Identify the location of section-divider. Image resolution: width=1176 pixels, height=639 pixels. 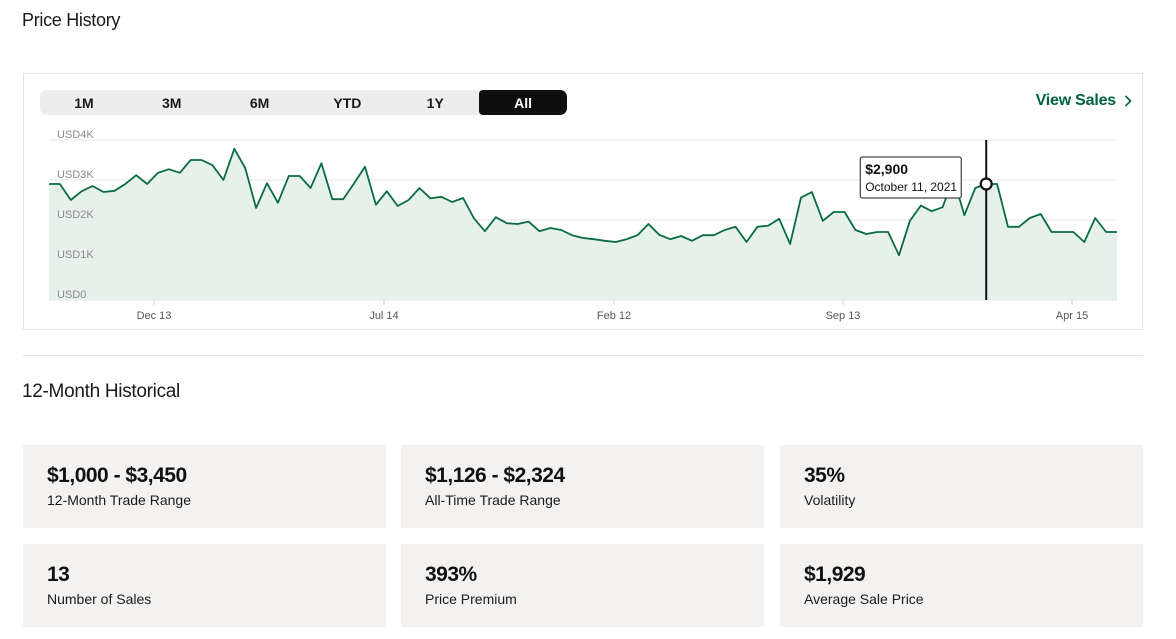
(583, 355).